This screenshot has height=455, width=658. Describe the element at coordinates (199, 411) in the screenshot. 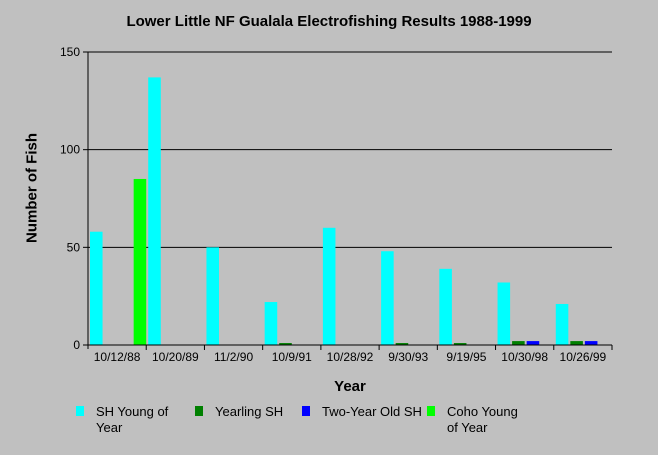

I see `legend-swatch-yearling-sh` at that location.